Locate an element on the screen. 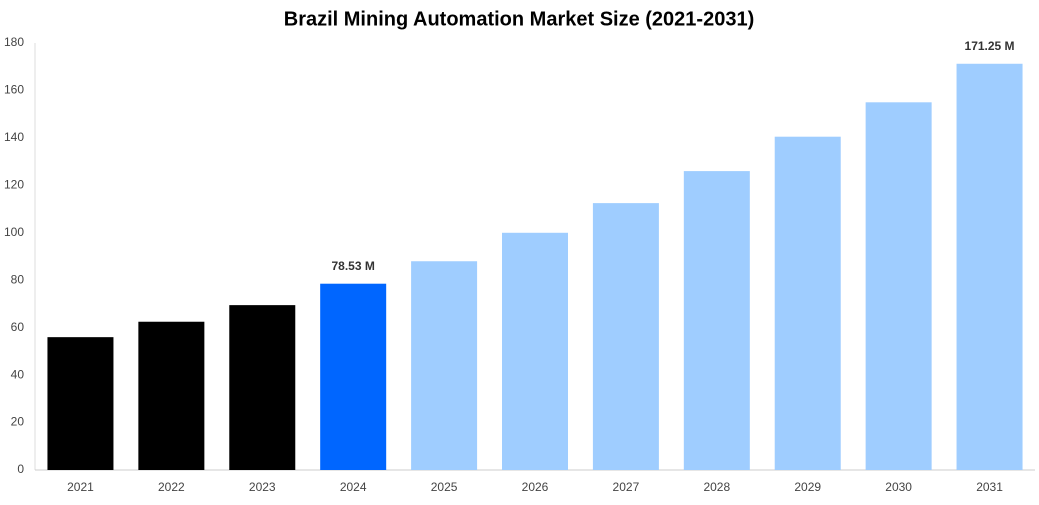  x-tick-label: 2028 is located at coordinates (716, 487).